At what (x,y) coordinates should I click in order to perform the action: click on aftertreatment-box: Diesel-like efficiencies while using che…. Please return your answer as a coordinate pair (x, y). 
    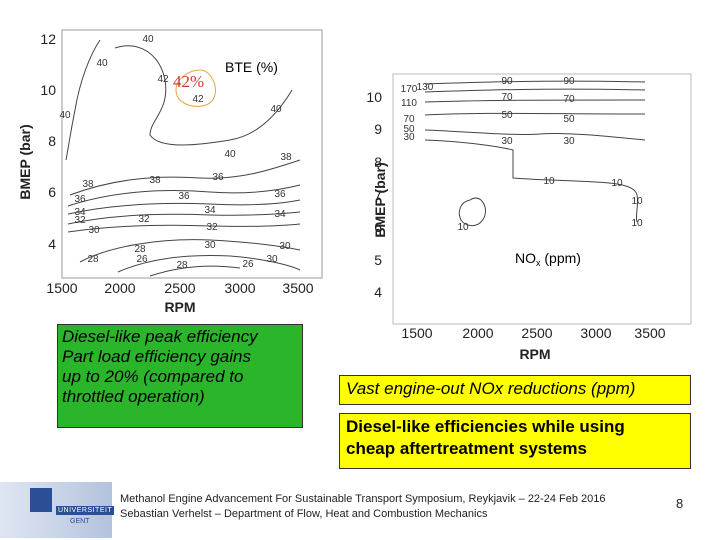
    Looking at the image, I should click on (515, 441).